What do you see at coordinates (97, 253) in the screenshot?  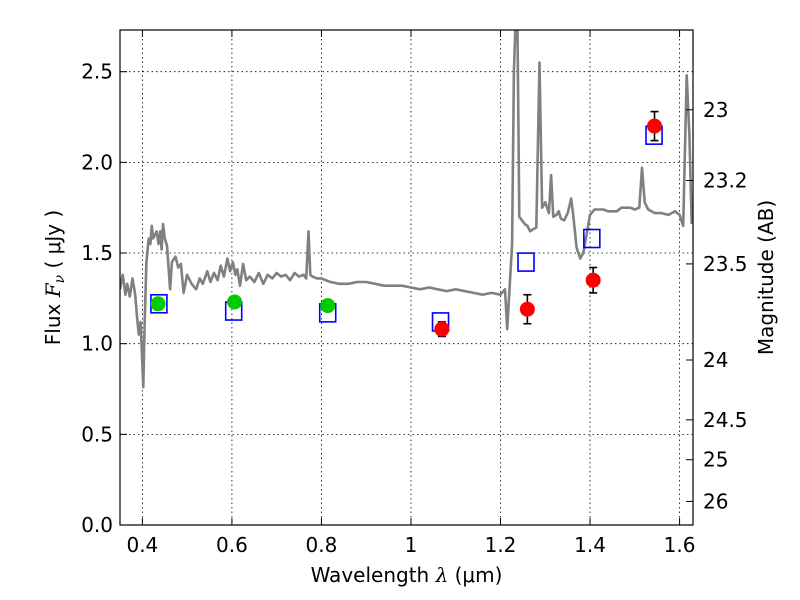 I see `y-tick-label: 1.5` at bounding box center [97, 253].